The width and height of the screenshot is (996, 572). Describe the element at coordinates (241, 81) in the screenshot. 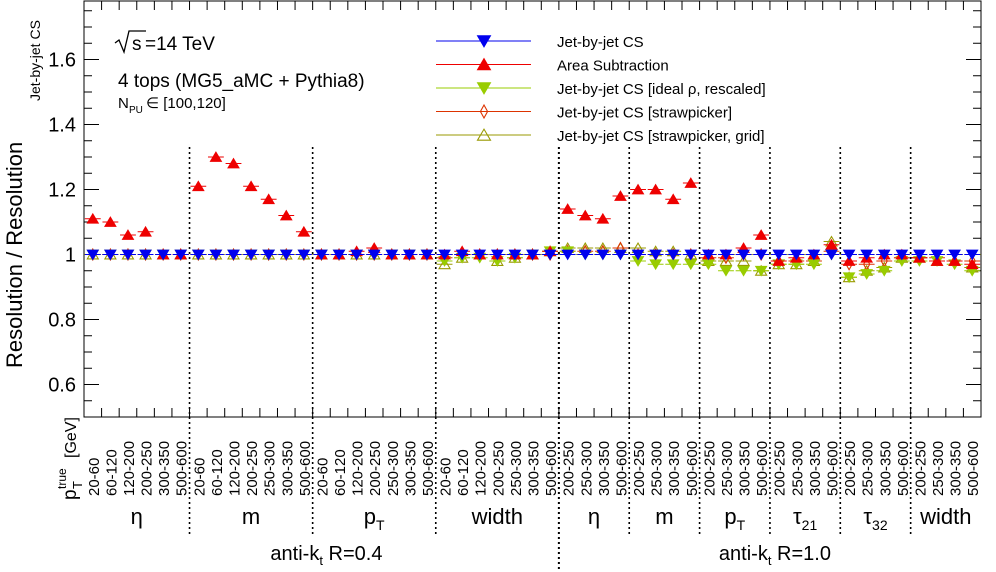

I see `process-label: 4 tops (MG5_aMC + Pythia8)` at that location.